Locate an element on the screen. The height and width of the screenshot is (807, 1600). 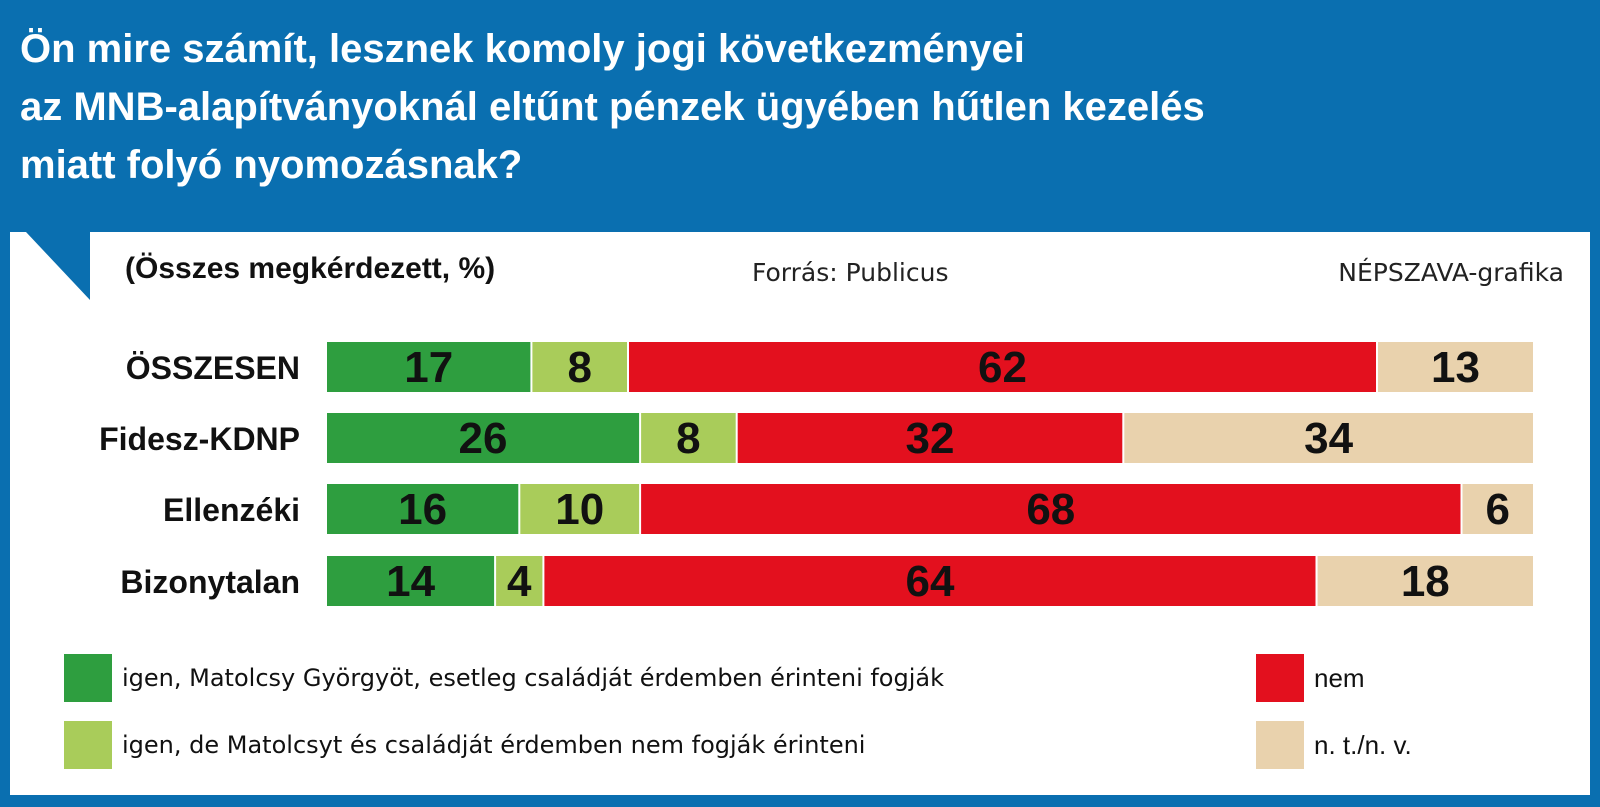
value-label-fidesz-kdnp-yes-not-affected: 8 is located at coordinates (688, 438).